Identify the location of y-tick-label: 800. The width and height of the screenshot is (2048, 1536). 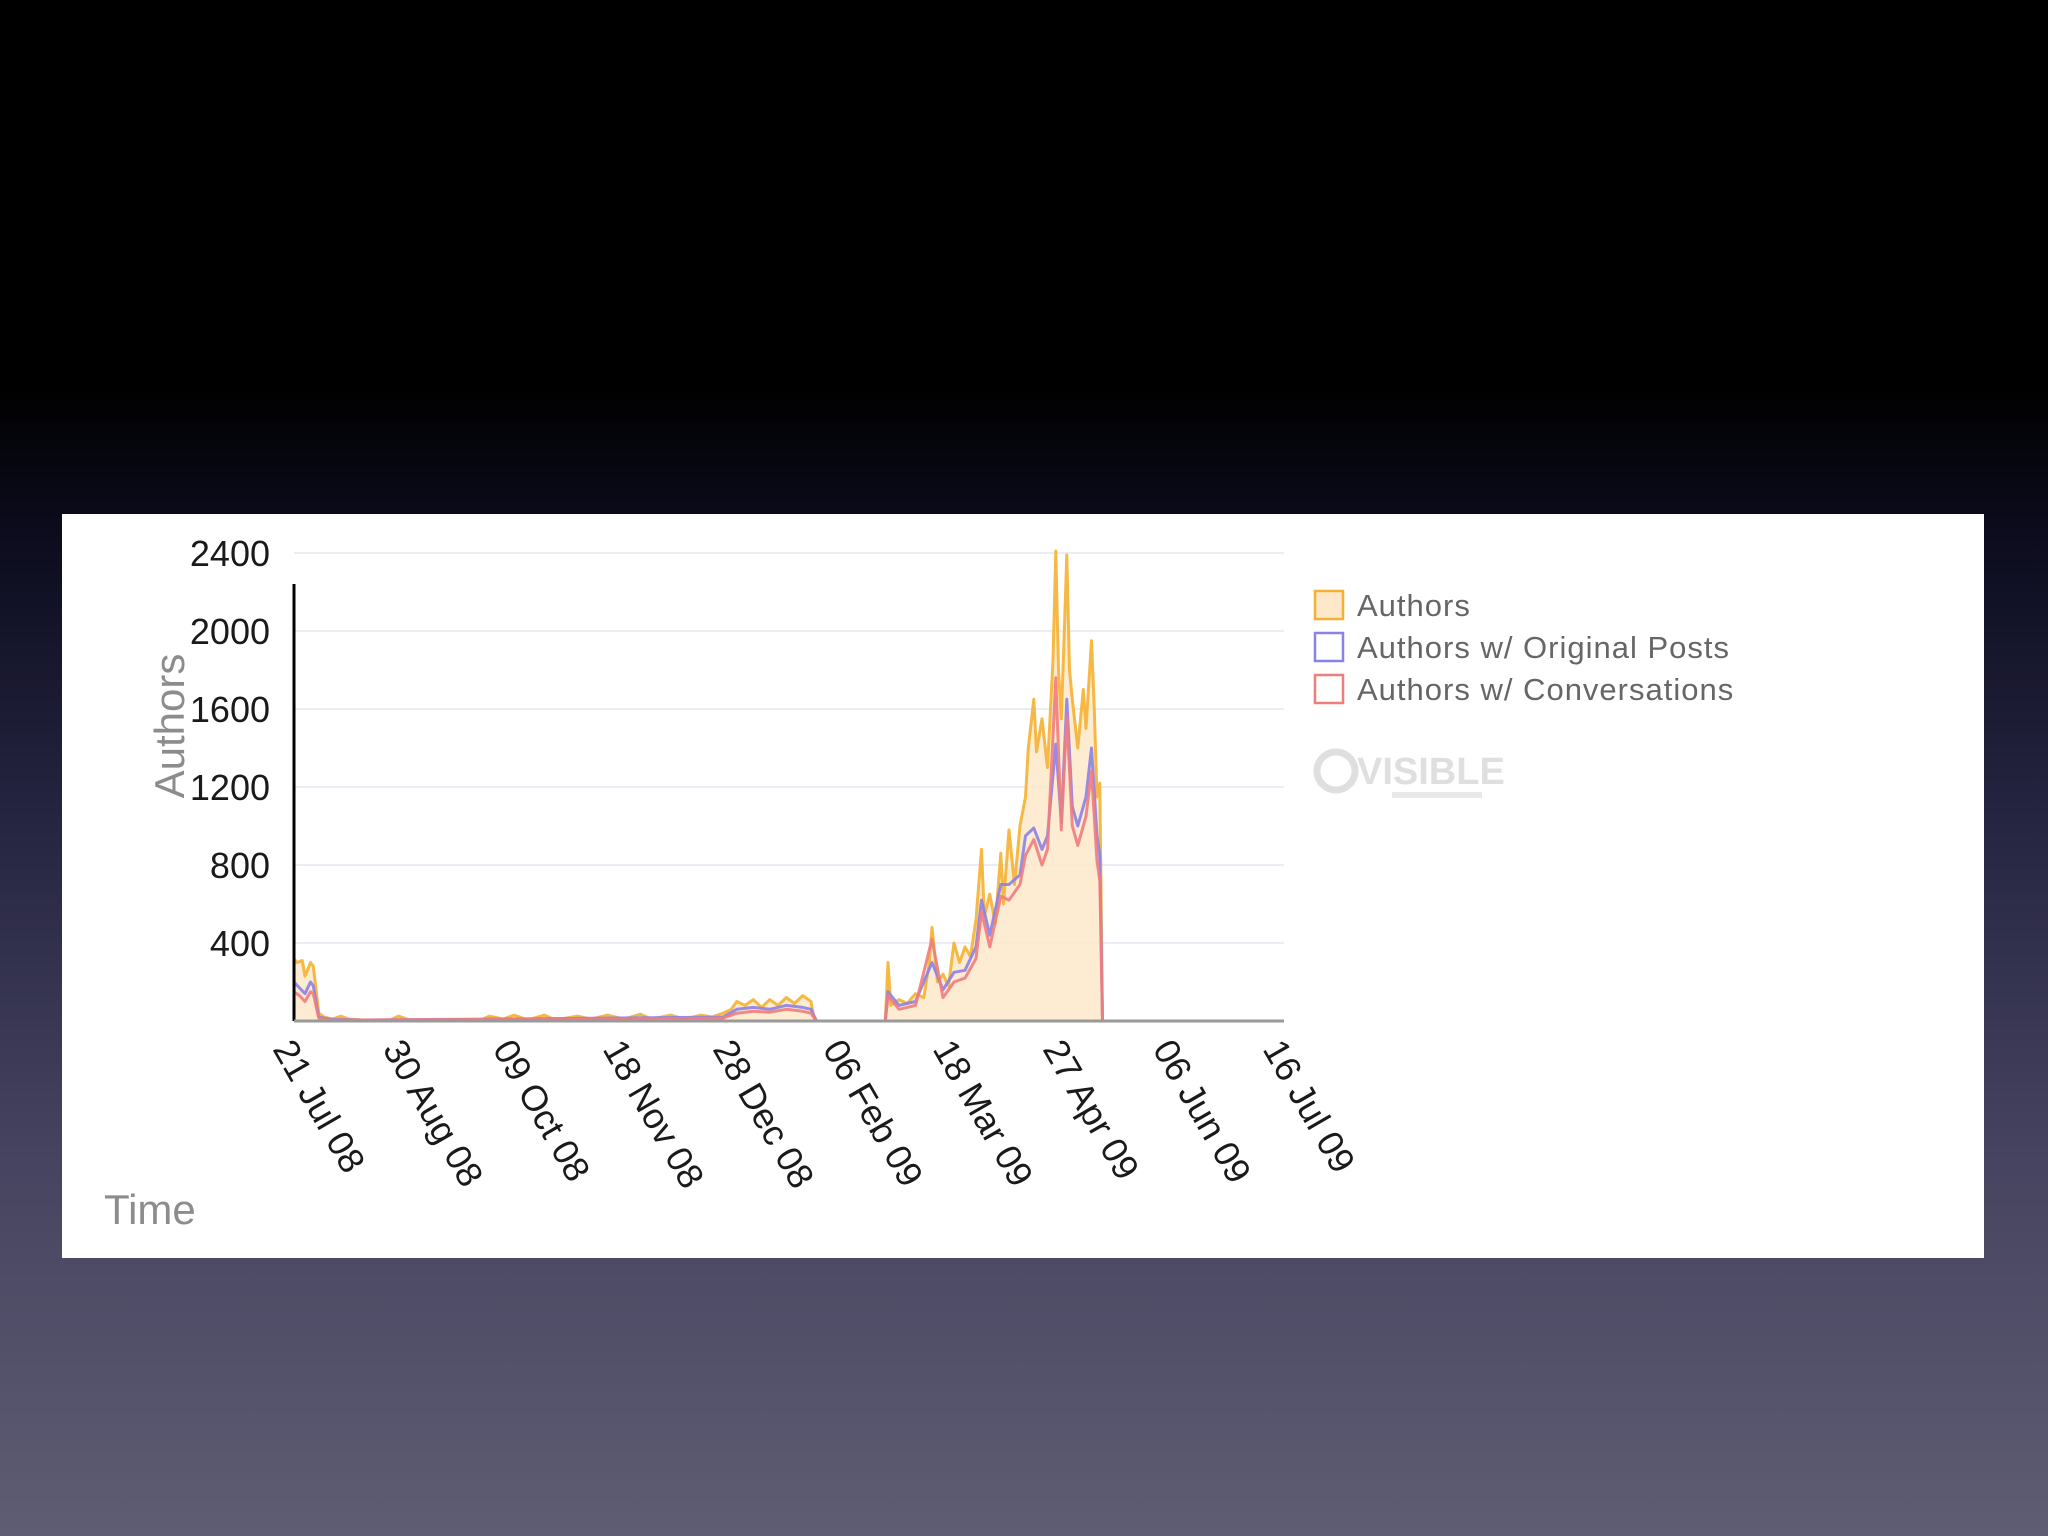
(240, 865).